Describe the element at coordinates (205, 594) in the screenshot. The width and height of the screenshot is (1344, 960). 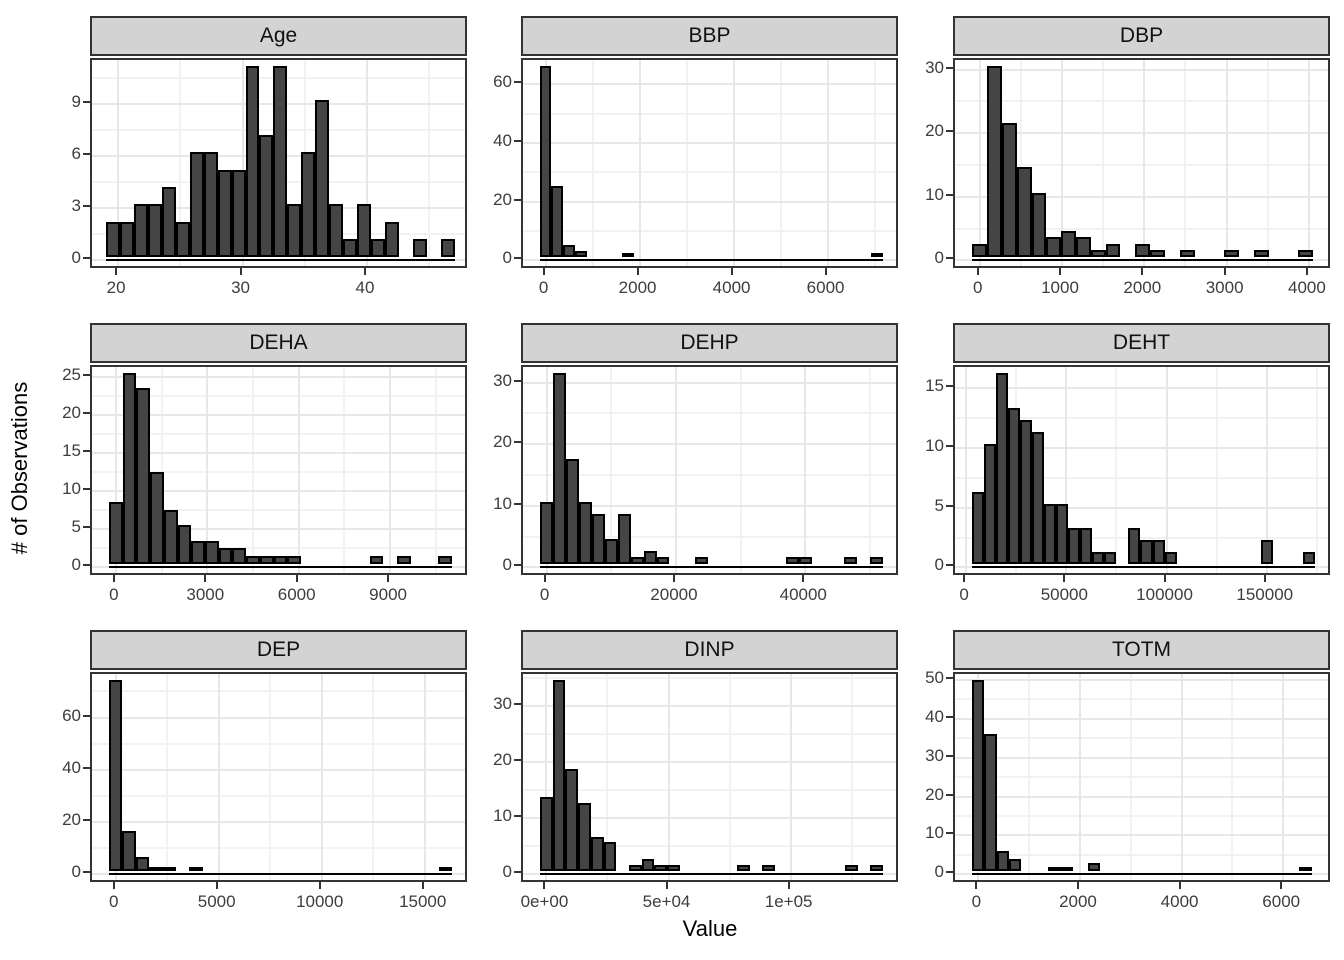
I see `x-tick-label: 3000` at that location.